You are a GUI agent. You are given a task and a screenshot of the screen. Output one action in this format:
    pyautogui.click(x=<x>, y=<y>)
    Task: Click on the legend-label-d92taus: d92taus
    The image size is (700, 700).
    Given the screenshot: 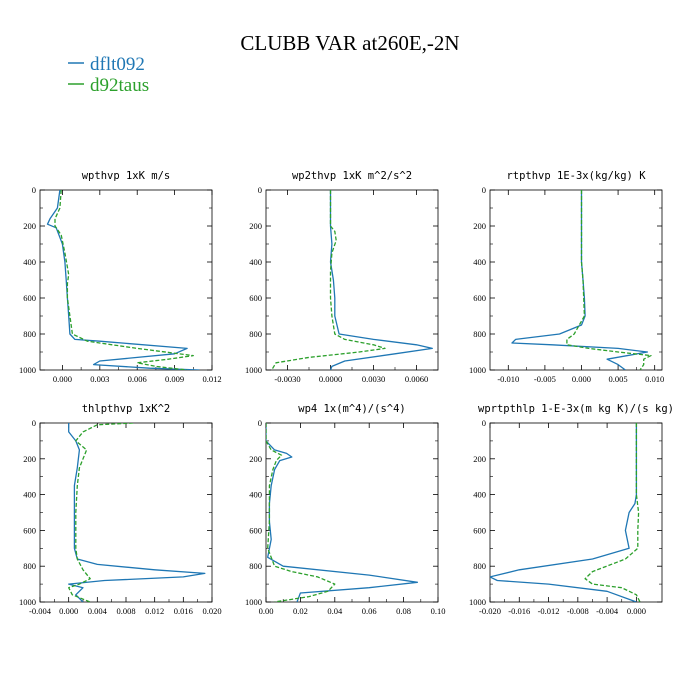 What is the action you would take?
    pyautogui.click(x=119, y=85)
    